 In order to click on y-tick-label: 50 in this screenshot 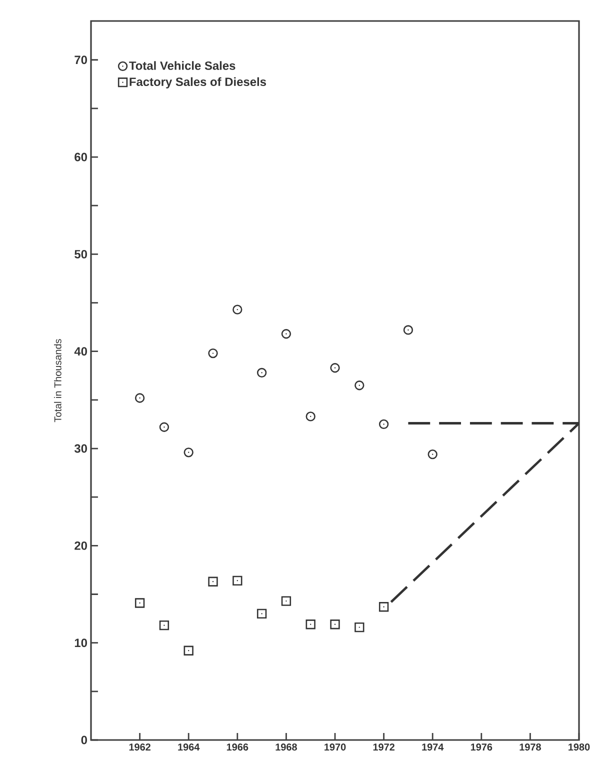, I will do `click(80, 254)`.